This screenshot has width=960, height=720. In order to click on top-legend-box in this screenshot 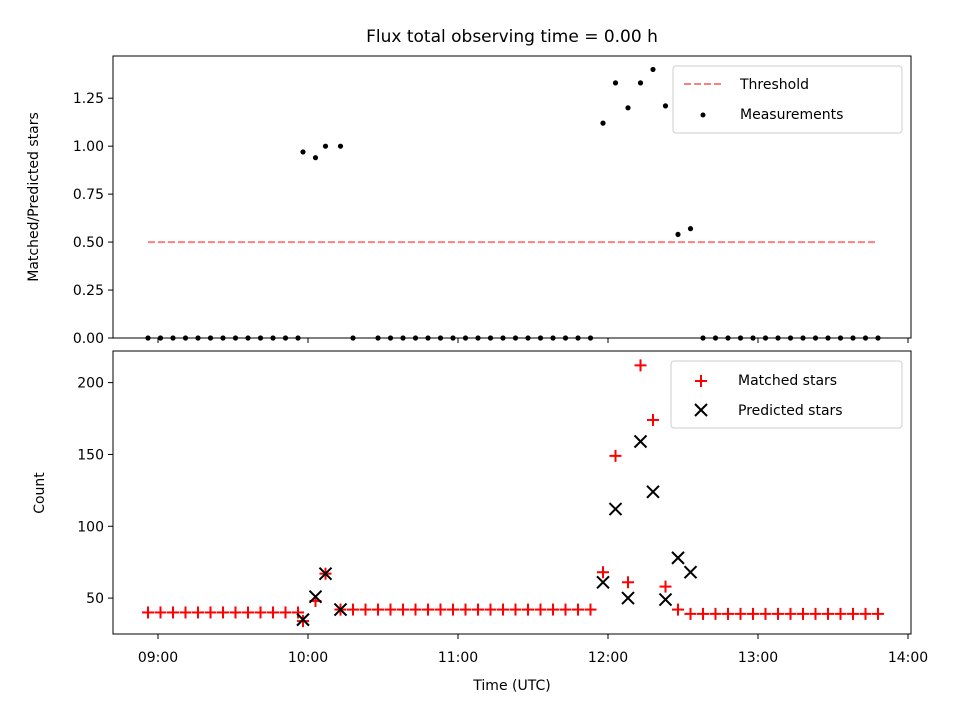, I will do `click(787, 99)`.